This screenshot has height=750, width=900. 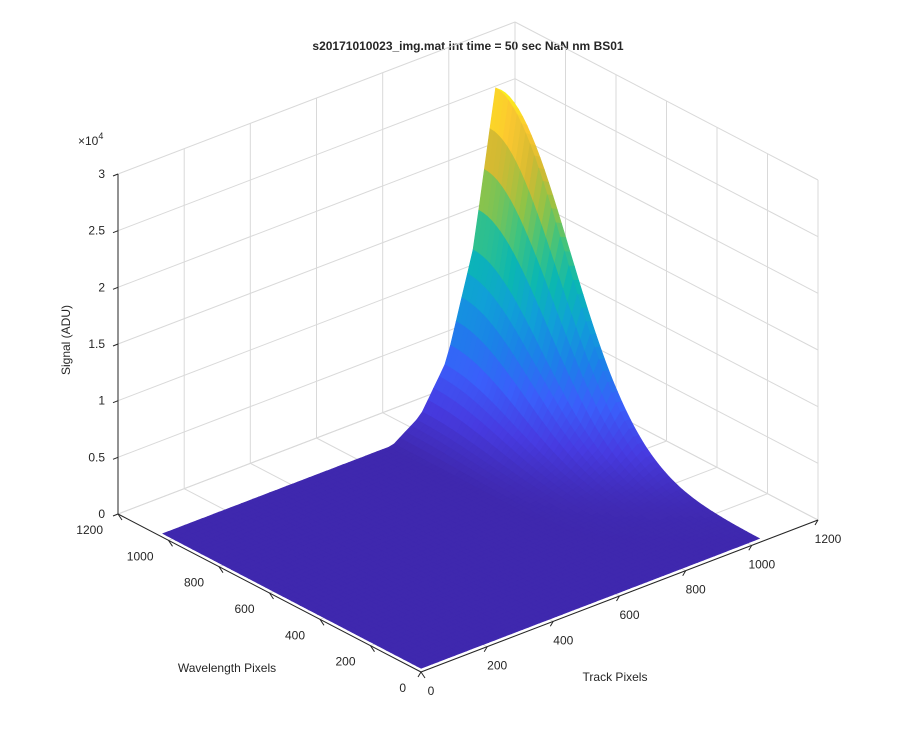 I want to click on x-tick-label: 400, so click(x=563, y=640).